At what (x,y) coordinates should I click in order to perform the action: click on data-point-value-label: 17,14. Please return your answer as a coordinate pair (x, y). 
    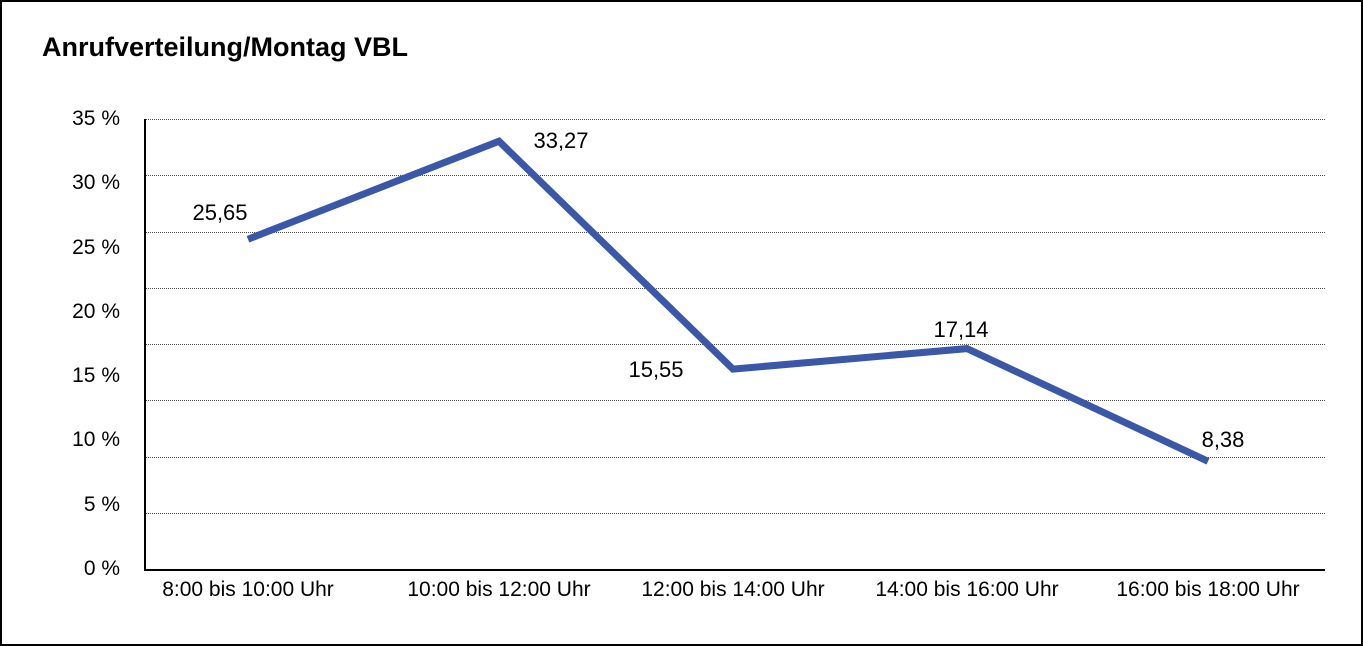
    Looking at the image, I should click on (961, 329).